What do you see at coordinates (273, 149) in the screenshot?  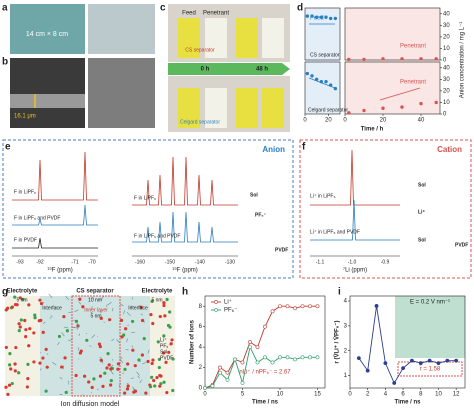 I see `label: Anion` at bounding box center [273, 149].